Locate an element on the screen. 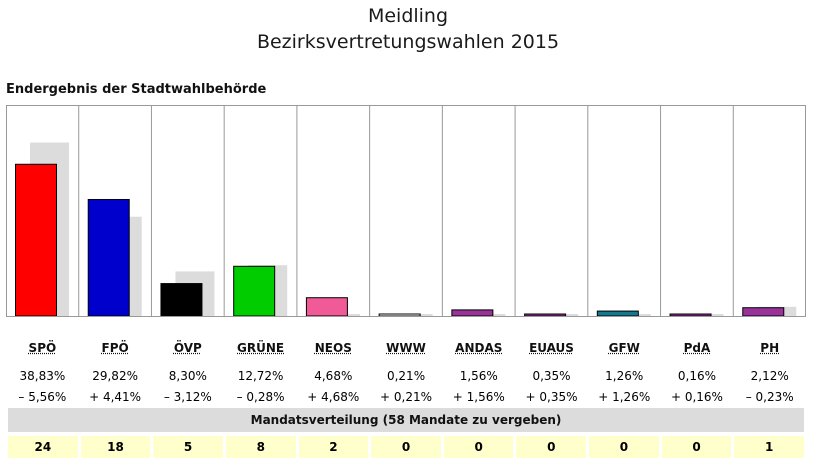  change-label: – 0,23% is located at coordinates (769, 397).